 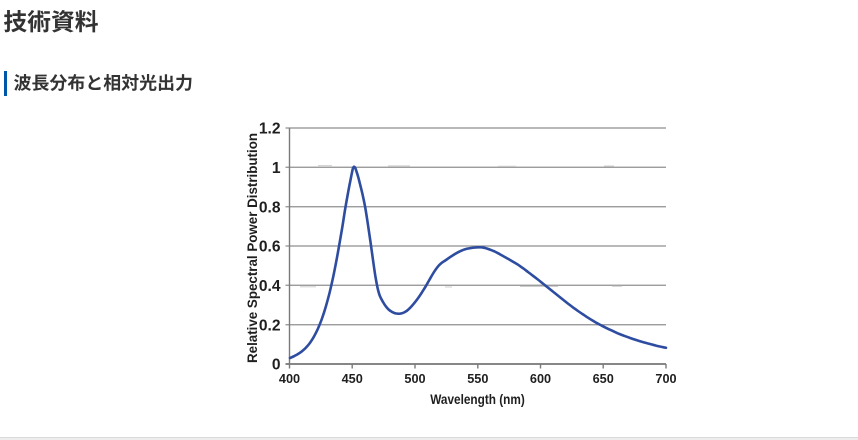 I want to click on svg-text: 600, so click(x=540, y=379).